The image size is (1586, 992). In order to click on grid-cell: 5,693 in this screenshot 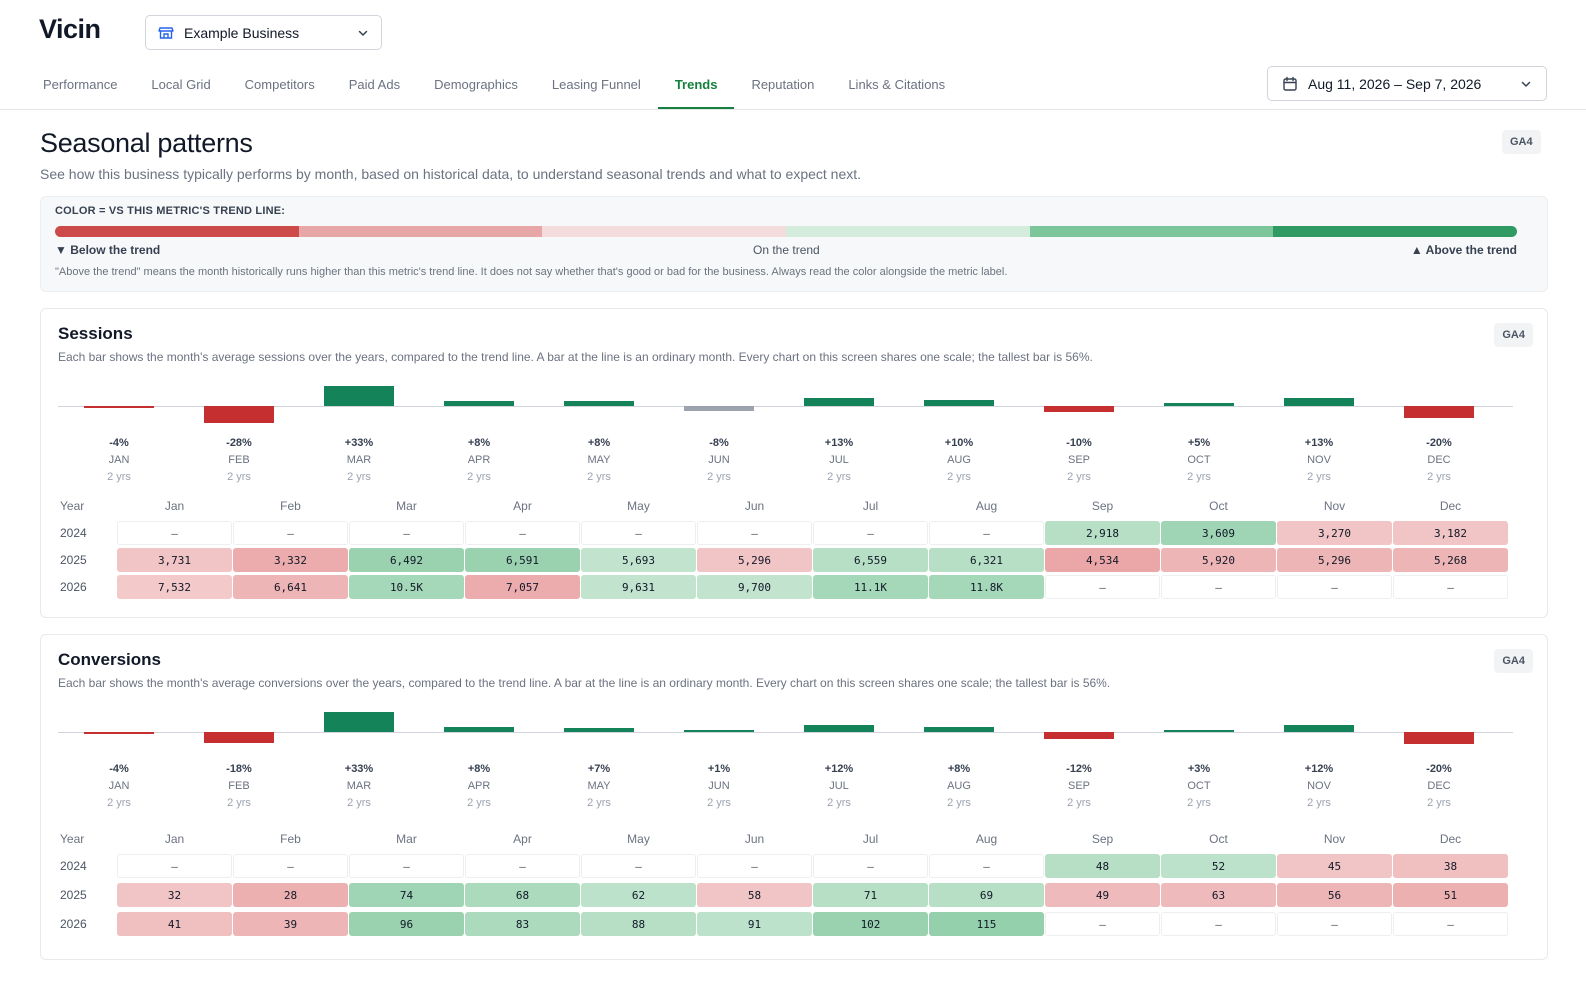, I will do `click(638, 560)`.